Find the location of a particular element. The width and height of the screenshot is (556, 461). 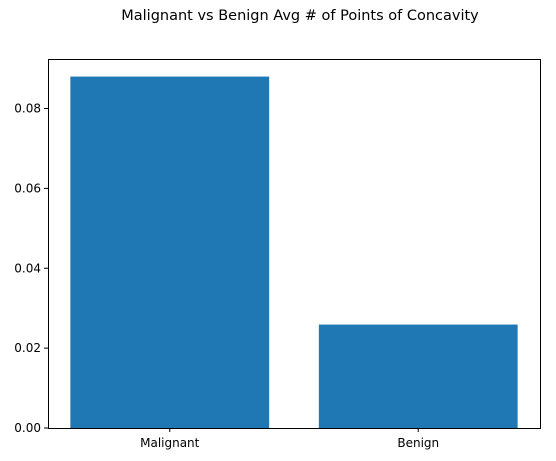

y-tick-label: 0.00 is located at coordinates (27, 428).